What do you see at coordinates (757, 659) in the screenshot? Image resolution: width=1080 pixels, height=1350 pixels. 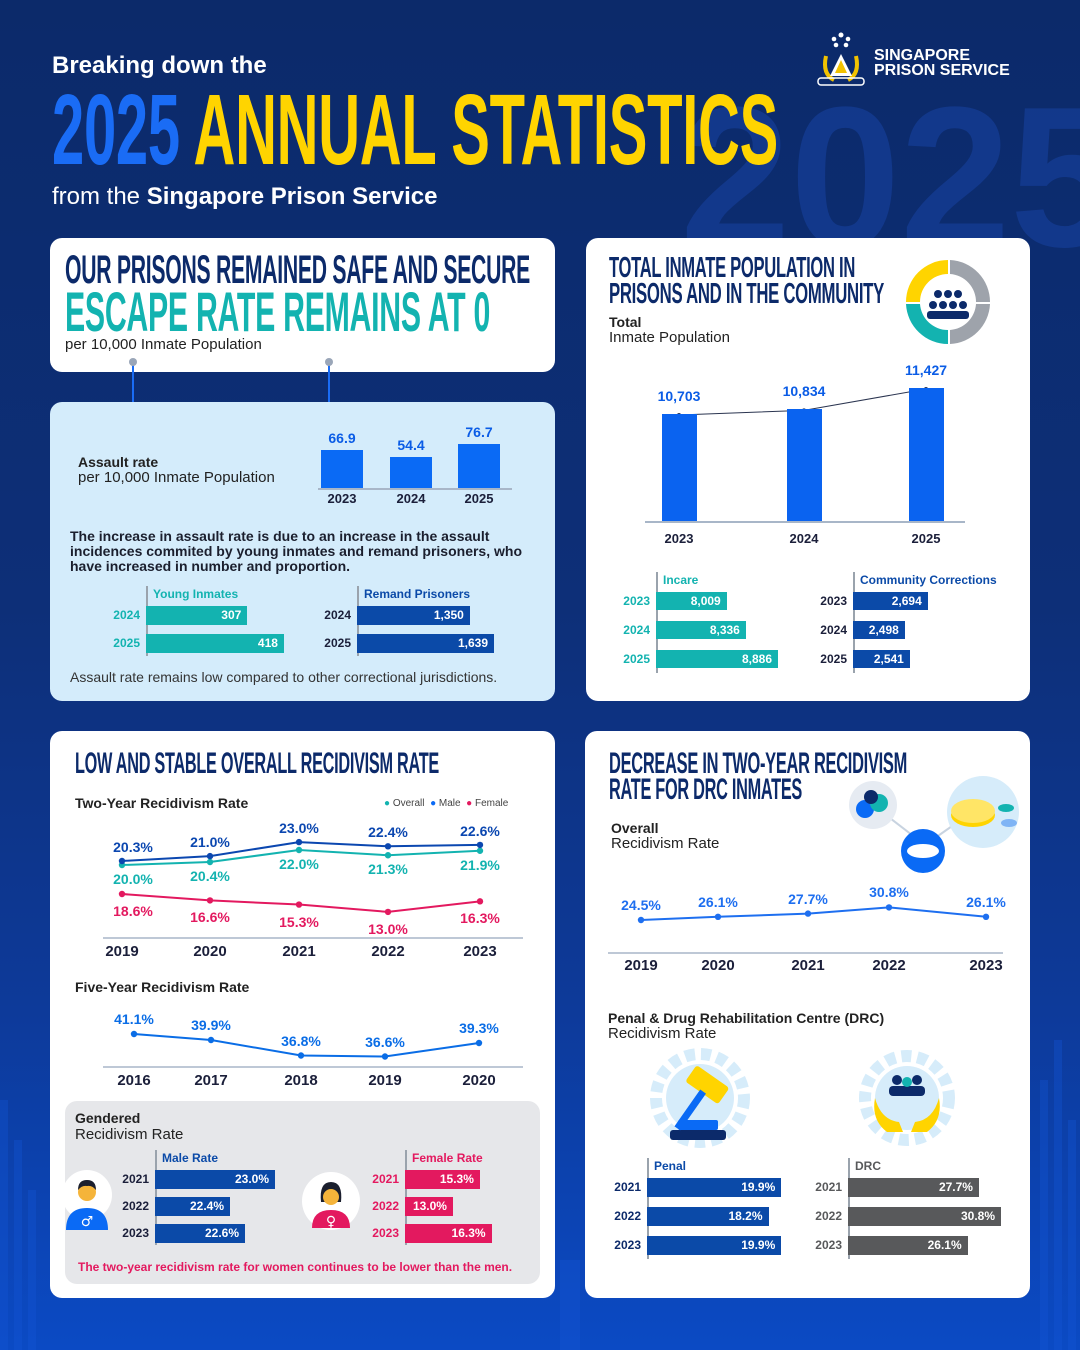 I see `bar-value-label: 8,886` at bounding box center [757, 659].